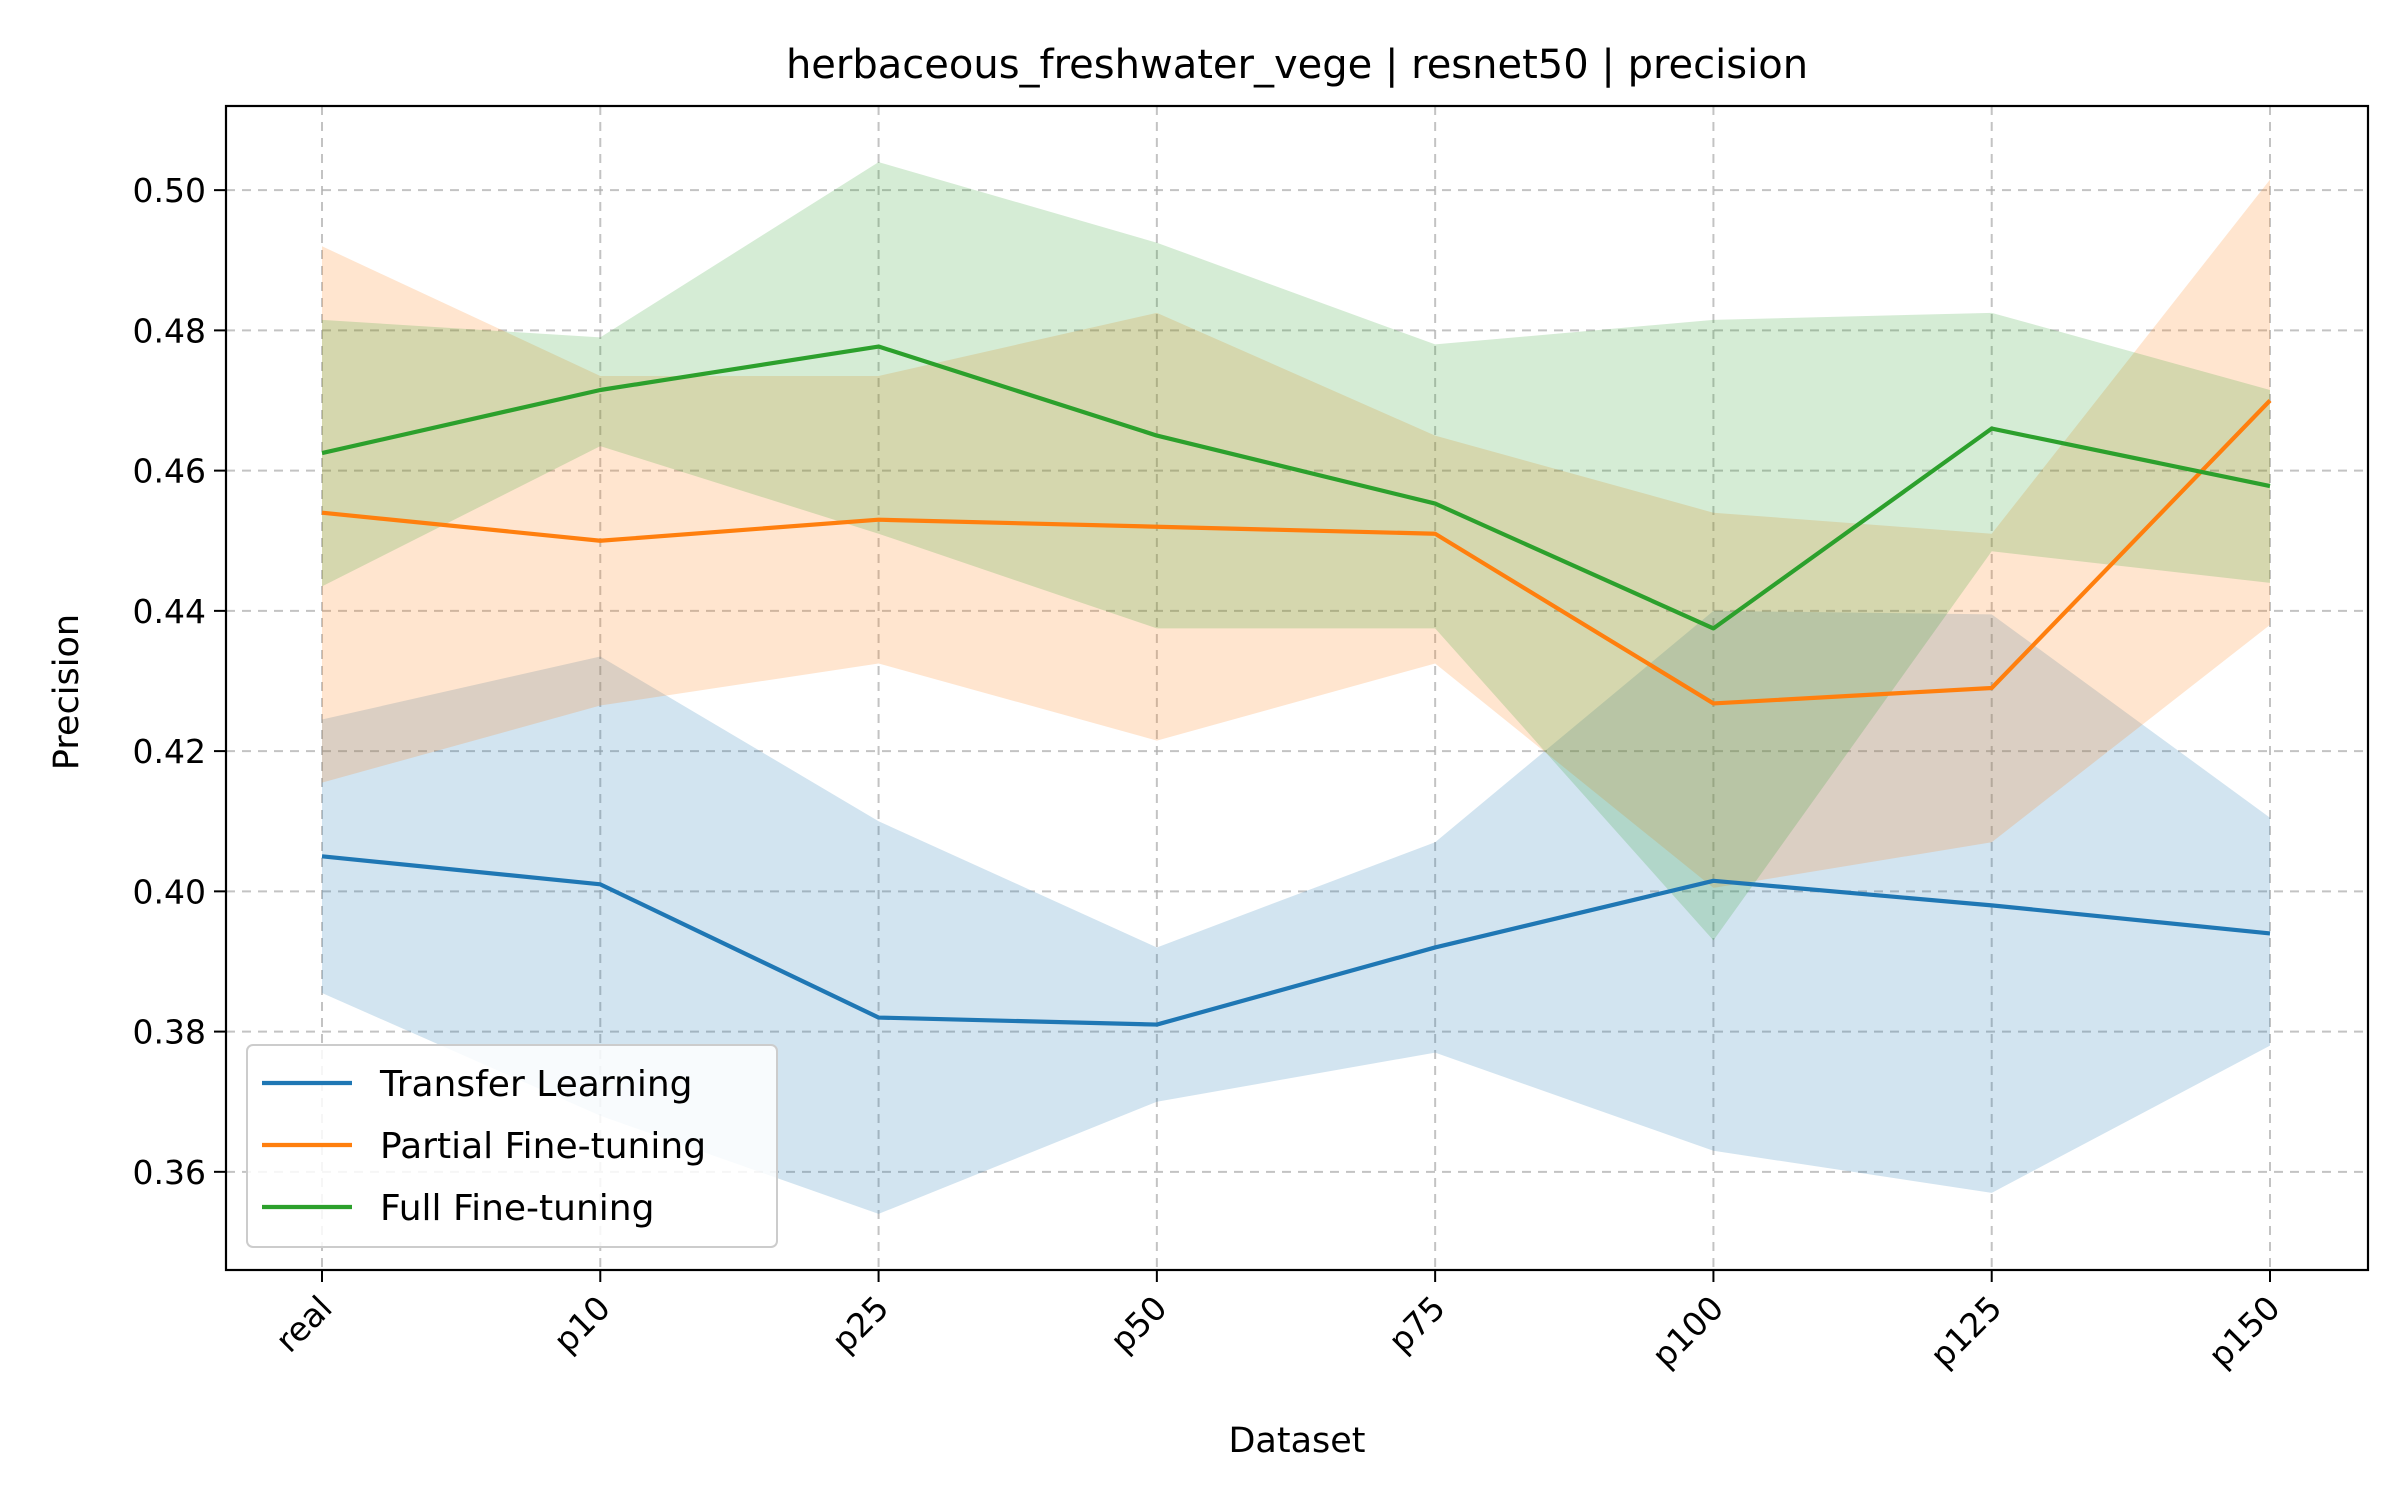  Describe the element at coordinates (169, 190) in the screenshot. I see `y-tick-label: 0.50` at that location.